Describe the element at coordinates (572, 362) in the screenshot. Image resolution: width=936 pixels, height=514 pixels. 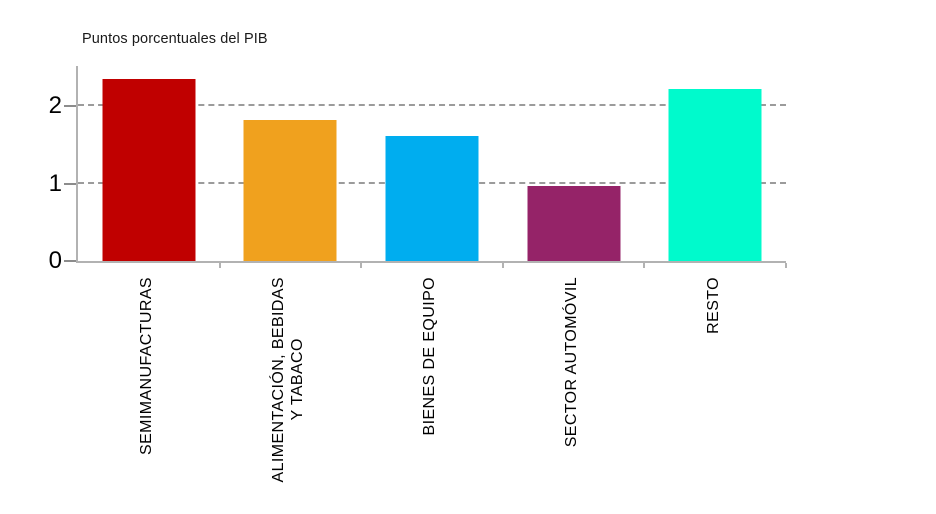
I see `x-label-3: SECTOR AUTOMÓVIL` at that location.